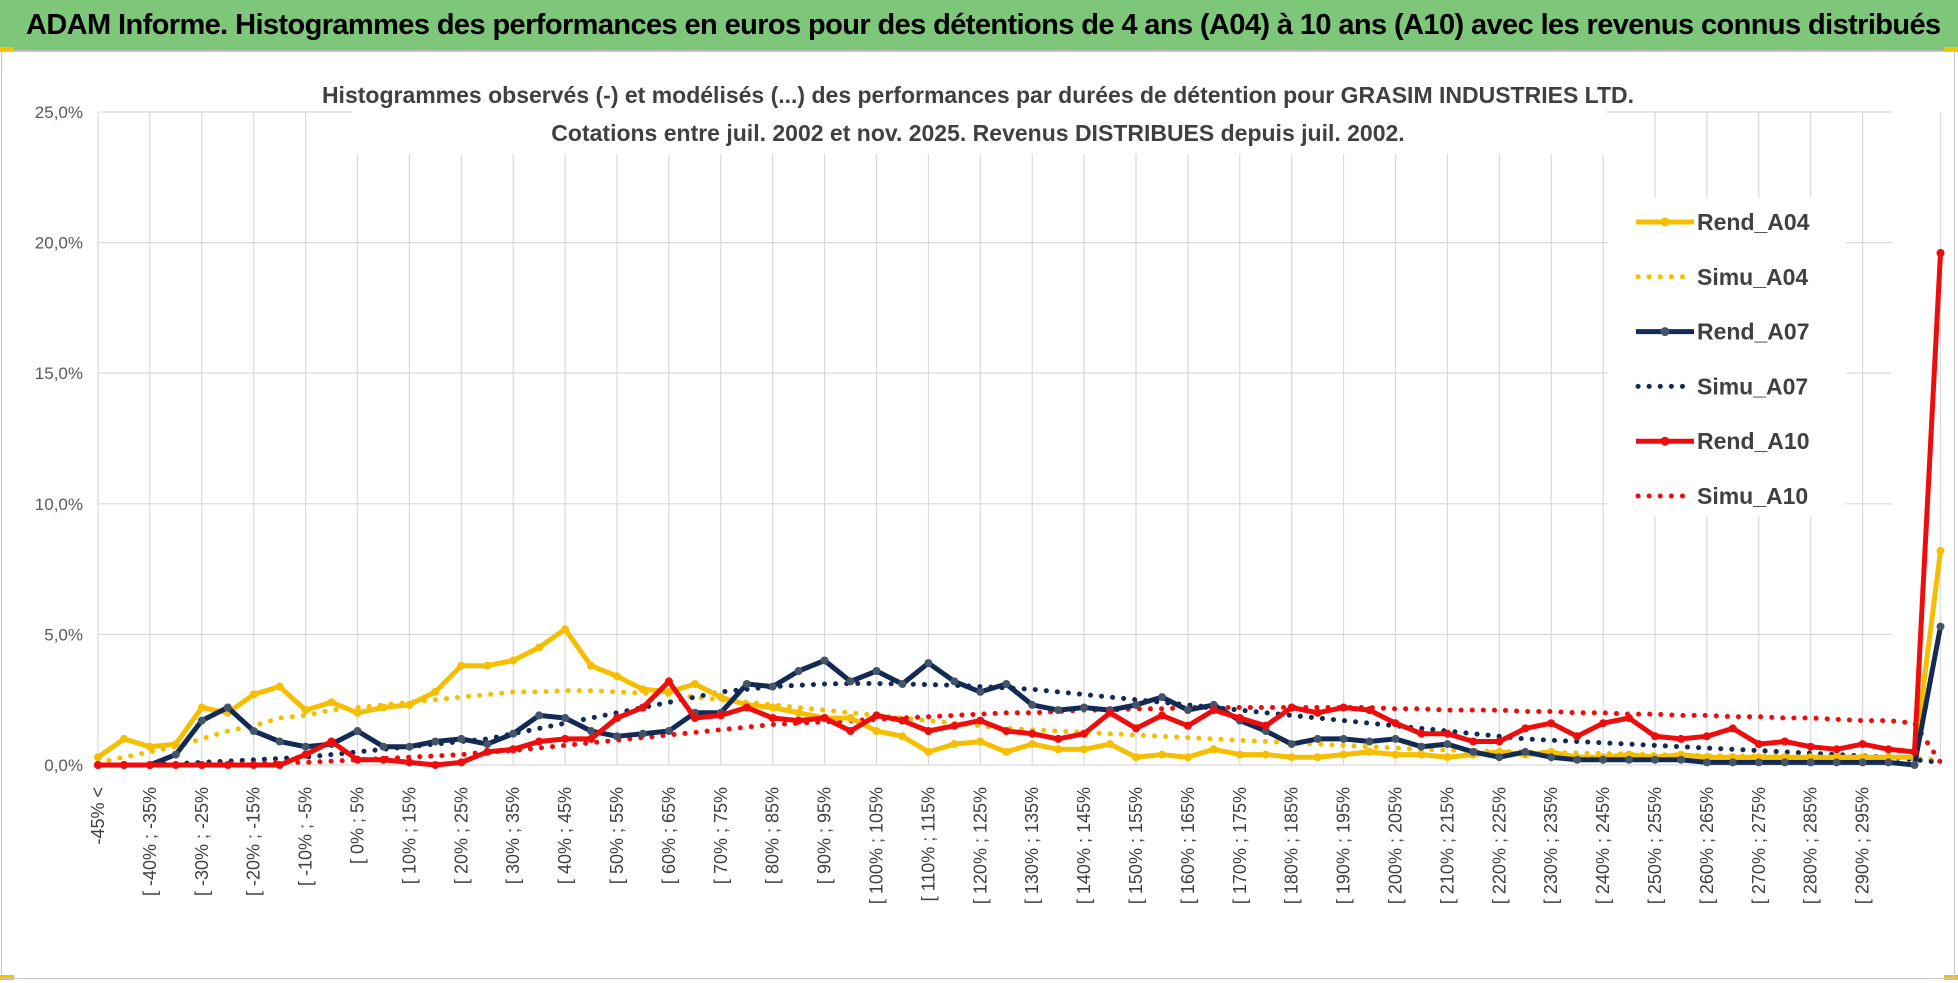  I want to click on y-tick-label: 15,0%, so click(59, 373).